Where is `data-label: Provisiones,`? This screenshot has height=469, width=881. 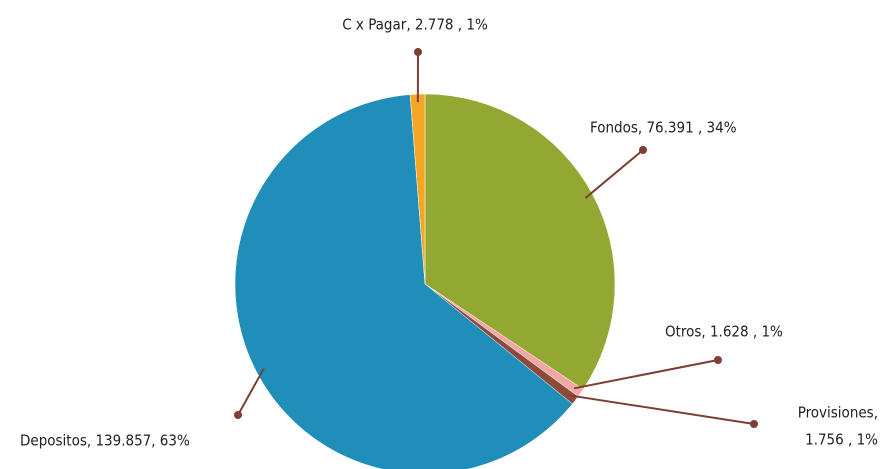 data-label: Provisiones, is located at coordinates (838, 413).